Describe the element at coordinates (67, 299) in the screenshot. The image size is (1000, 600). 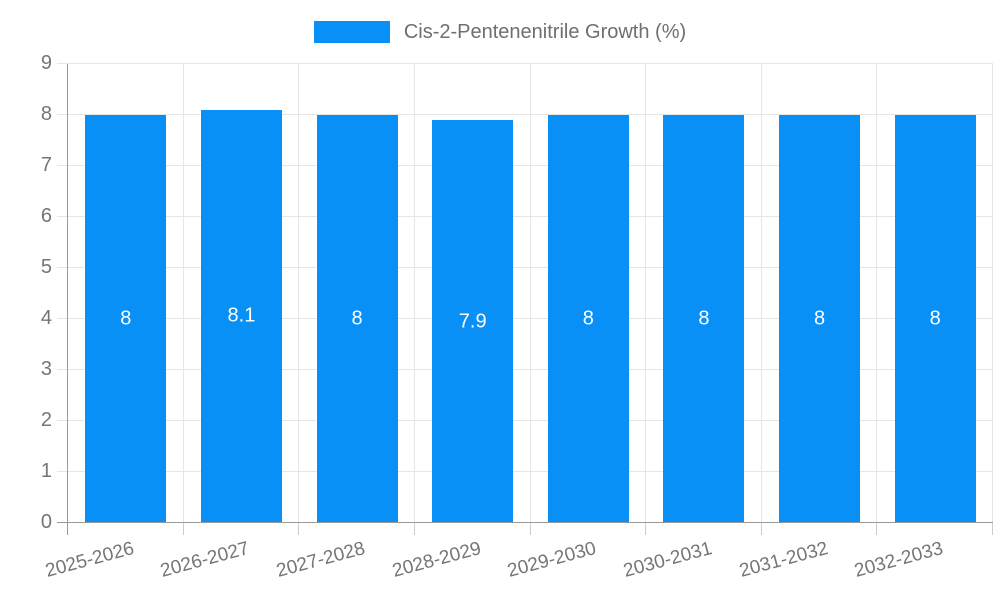
I see `y-axis-line` at that location.